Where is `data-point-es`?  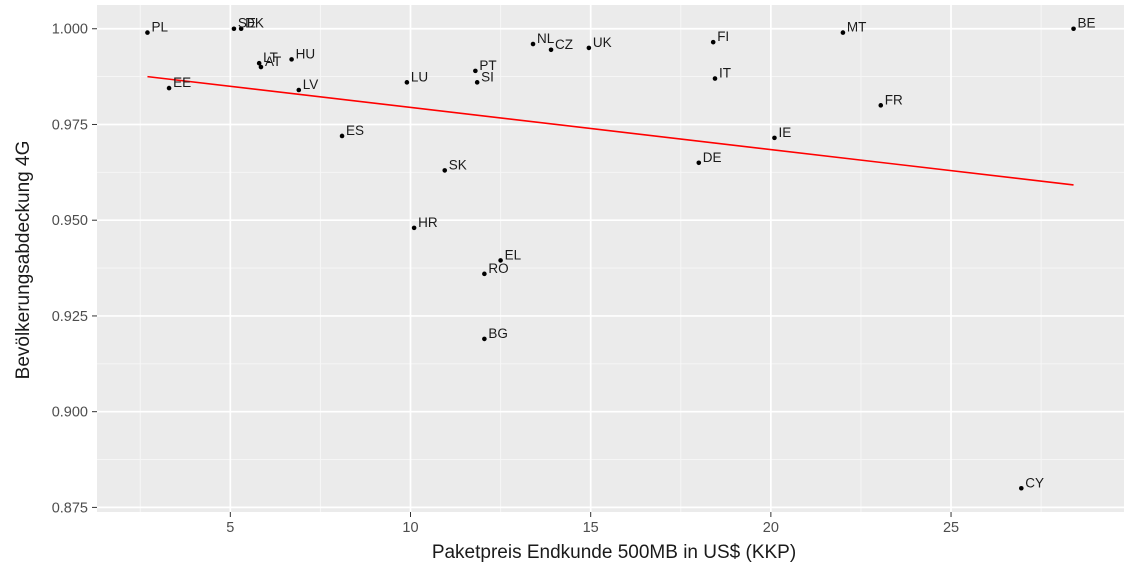 data-point-es is located at coordinates (342, 136).